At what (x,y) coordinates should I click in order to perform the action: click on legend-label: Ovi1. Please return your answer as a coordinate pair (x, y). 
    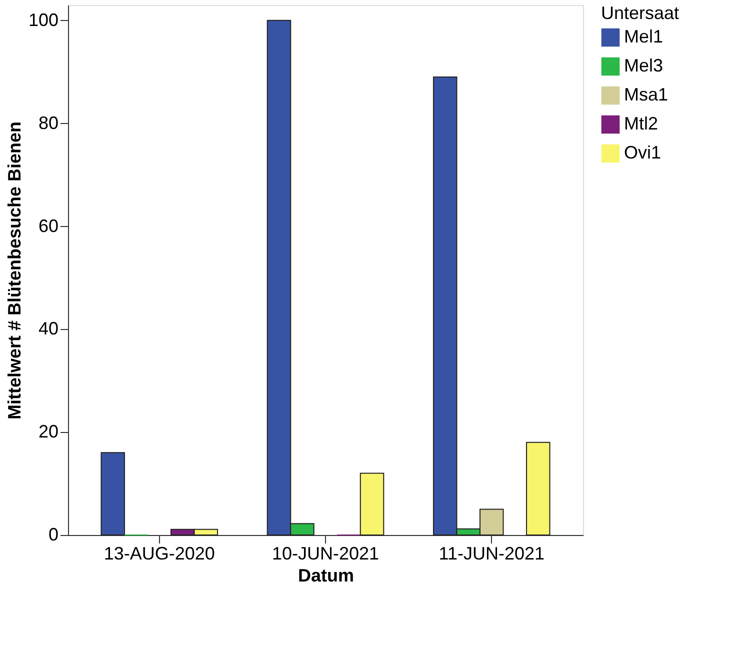
    Looking at the image, I should click on (643, 152).